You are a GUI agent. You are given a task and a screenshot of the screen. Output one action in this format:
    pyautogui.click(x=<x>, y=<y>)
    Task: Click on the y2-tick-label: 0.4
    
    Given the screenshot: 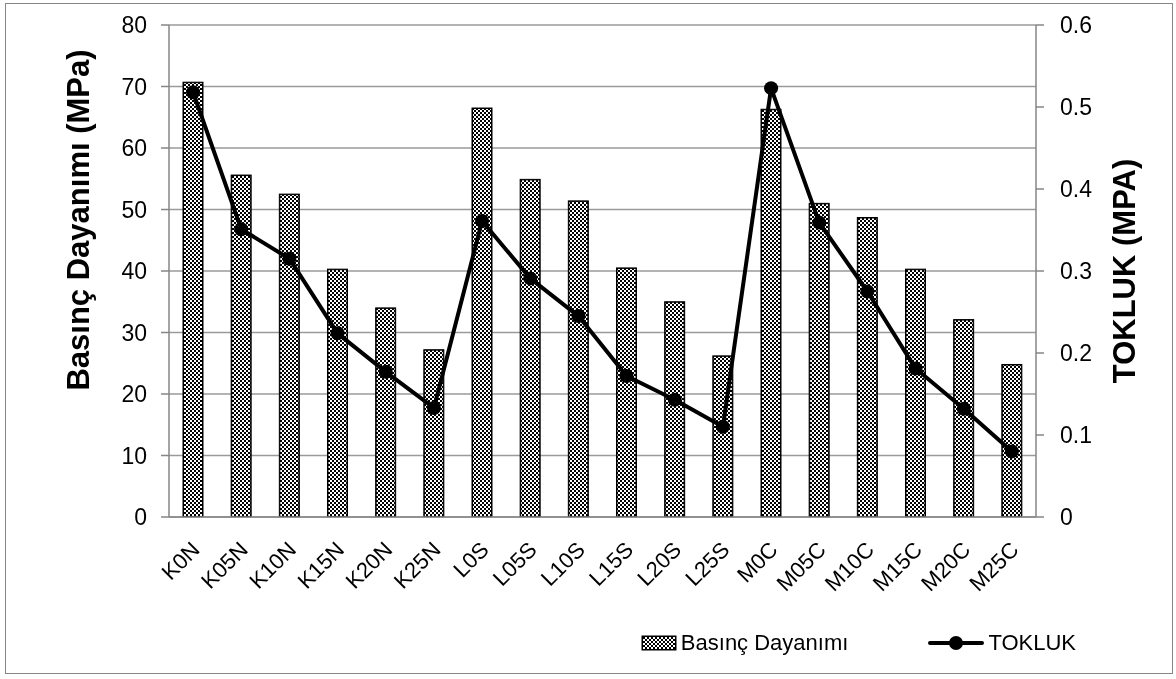 What is the action you would take?
    pyautogui.click(x=1076, y=189)
    